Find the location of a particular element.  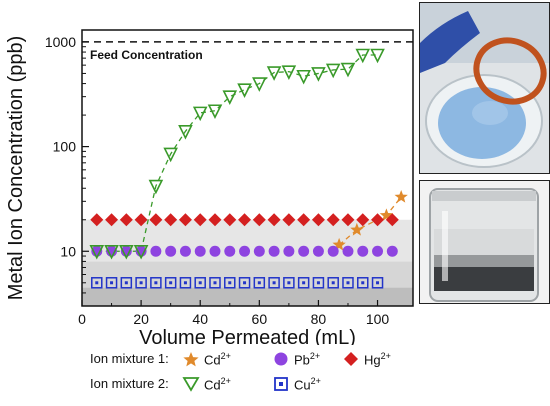

vial-photo is located at coordinates (484, 242).